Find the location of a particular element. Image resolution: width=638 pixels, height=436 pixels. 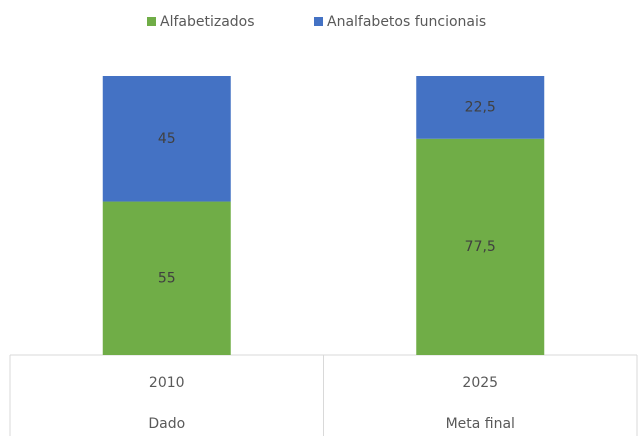

data-label: 45 is located at coordinates (167, 139).